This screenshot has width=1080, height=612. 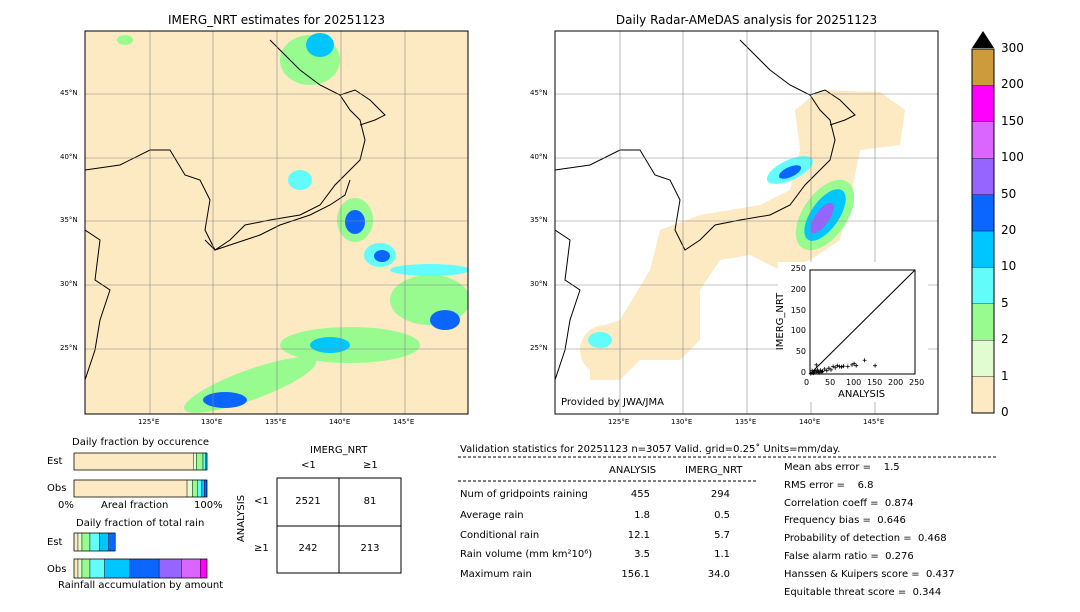 What do you see at coordinates (803, 372) in the screenshot?
I see `scatter-ytick: 0` at bounding box center [803, 372].